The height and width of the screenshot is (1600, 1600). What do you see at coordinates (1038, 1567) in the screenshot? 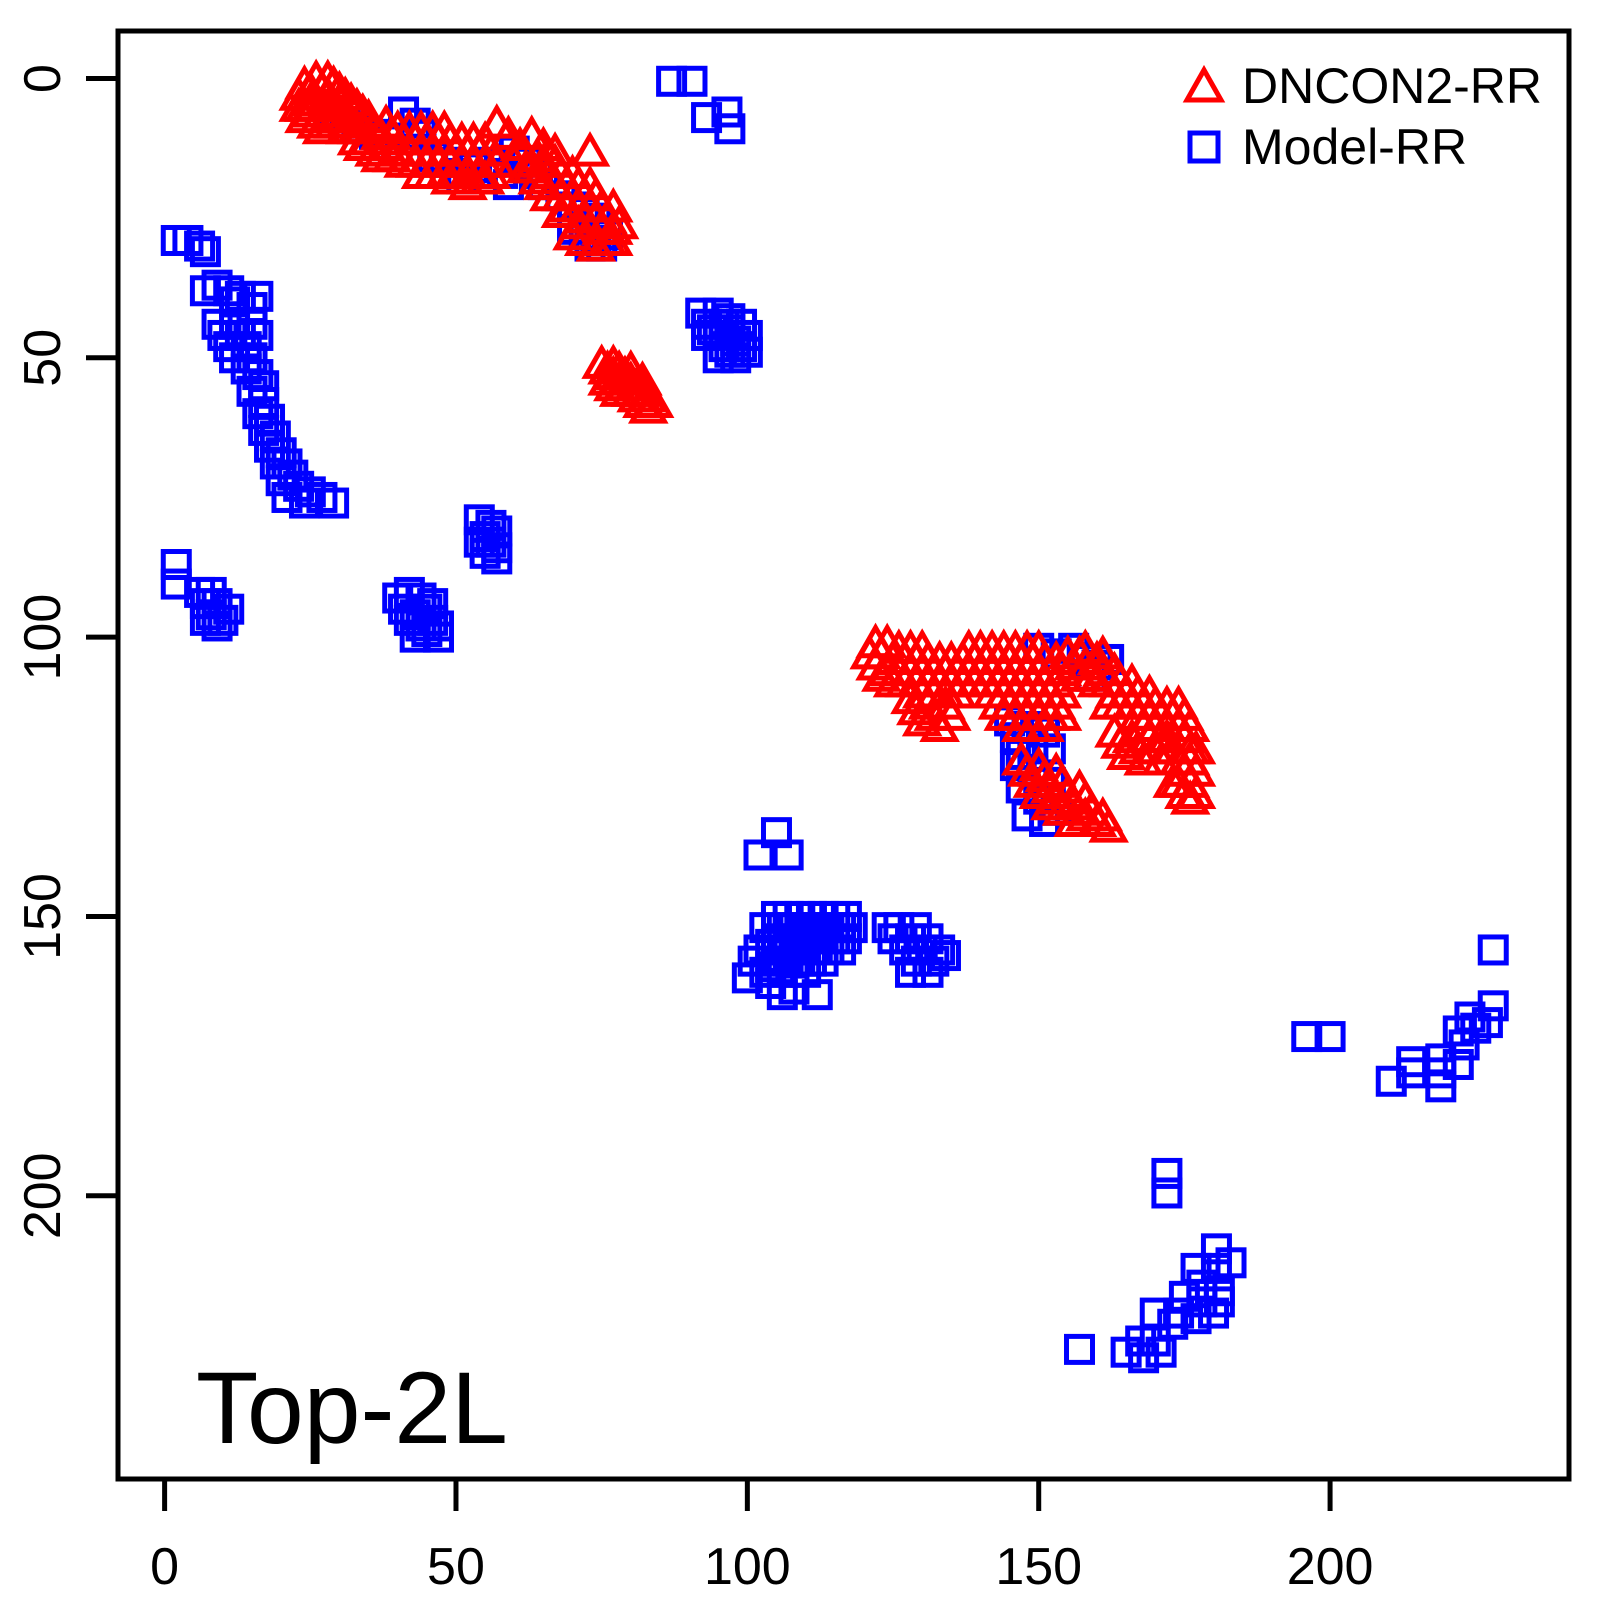
I see `x-tick-label: 150` at bounding box center [1038, 1567].